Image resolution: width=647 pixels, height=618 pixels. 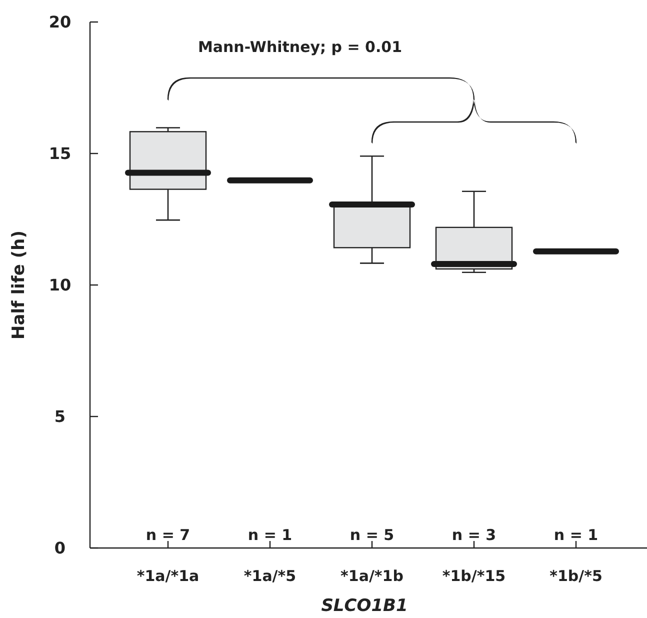 I want to click on x-tick-label: *1b/*15, so click(x=474, y=576).